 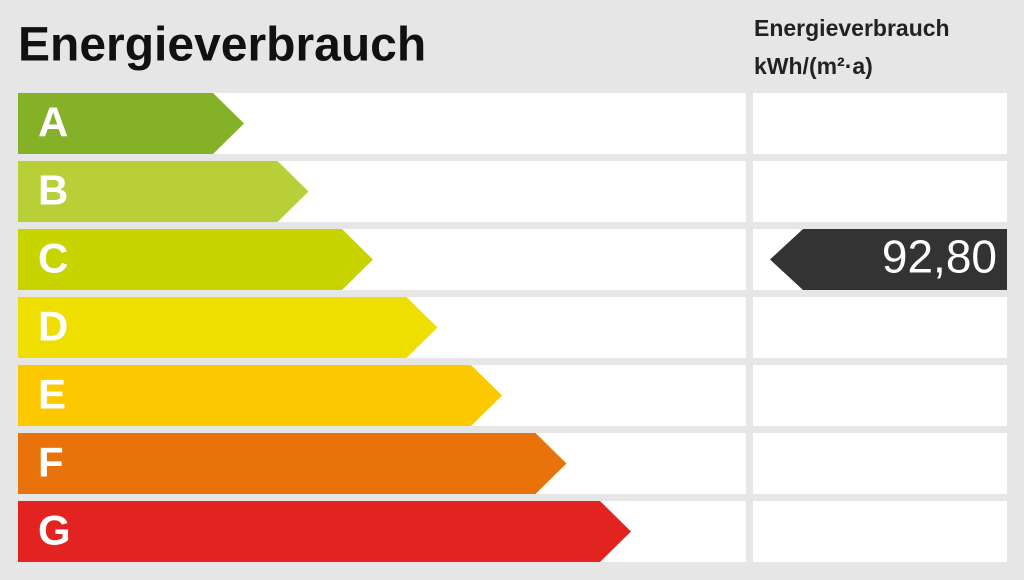 What do you see at coordinates (51, 462) in the screenshot?
I see `class-label: F` at bounding box center [51, 462].